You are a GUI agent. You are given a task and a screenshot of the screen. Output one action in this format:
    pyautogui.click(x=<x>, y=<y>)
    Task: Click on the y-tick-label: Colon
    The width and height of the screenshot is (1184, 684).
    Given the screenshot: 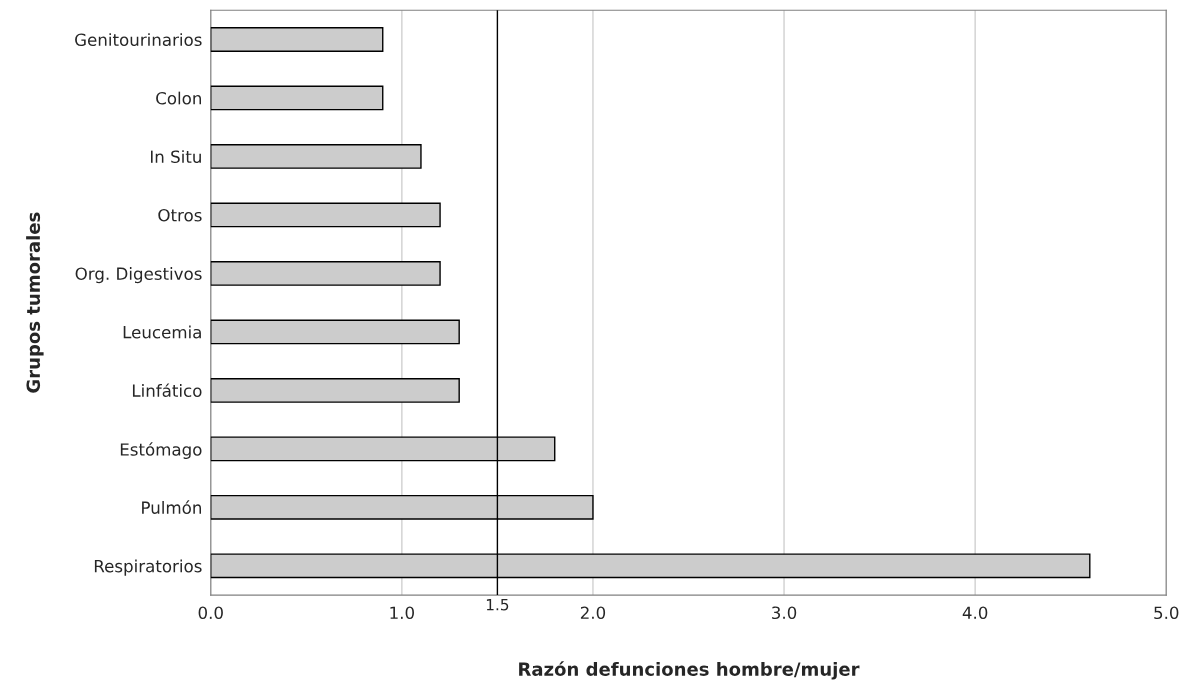 What is the action you would take?
    pyautogui.click(x=178, y=98)
    